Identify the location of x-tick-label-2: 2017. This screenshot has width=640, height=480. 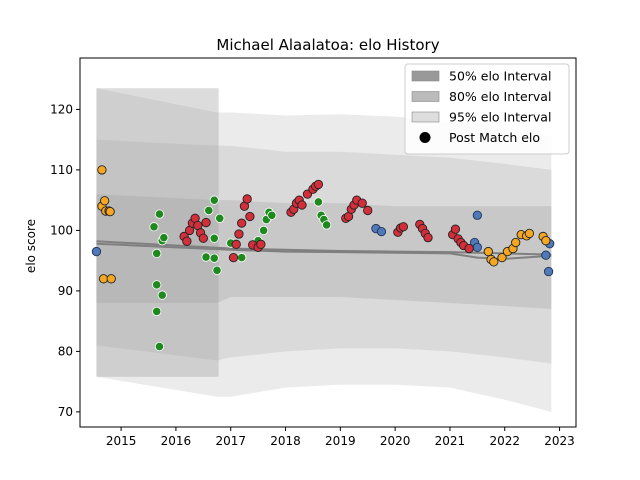
(230, 441).